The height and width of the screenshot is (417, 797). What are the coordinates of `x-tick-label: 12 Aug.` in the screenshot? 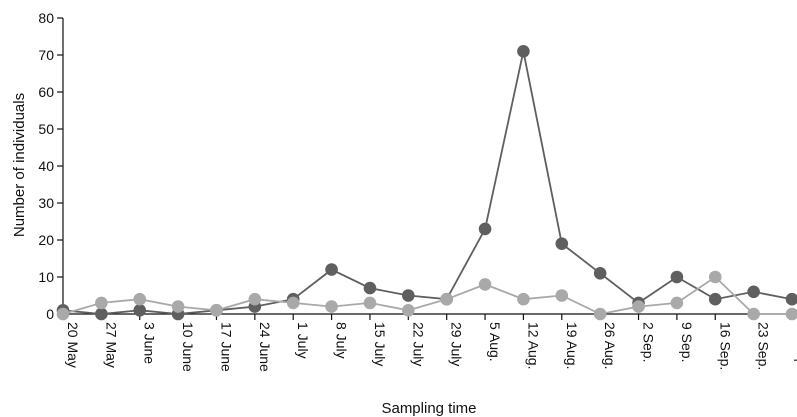 It's located at (533, 346).